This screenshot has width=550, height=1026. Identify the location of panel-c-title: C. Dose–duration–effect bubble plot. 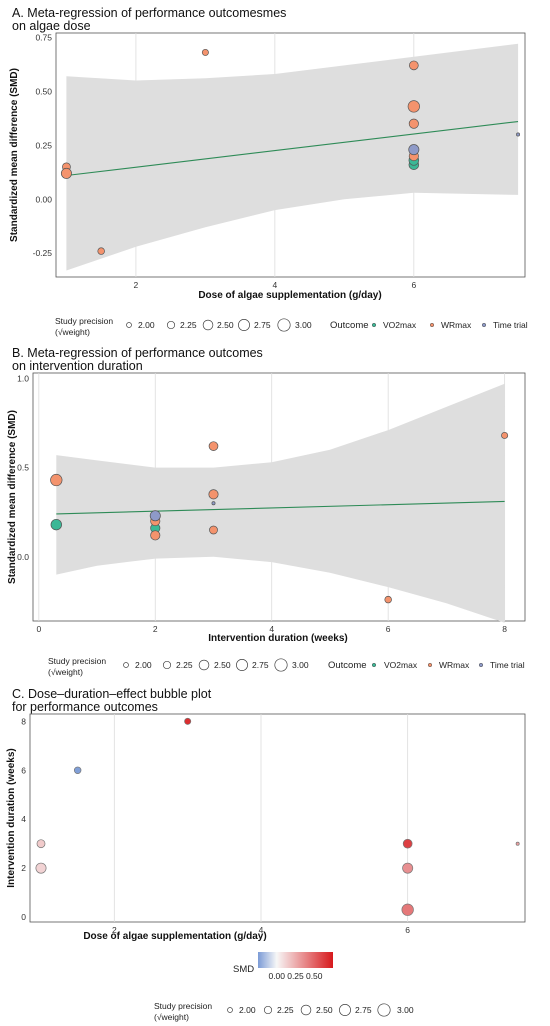
(112, 694).